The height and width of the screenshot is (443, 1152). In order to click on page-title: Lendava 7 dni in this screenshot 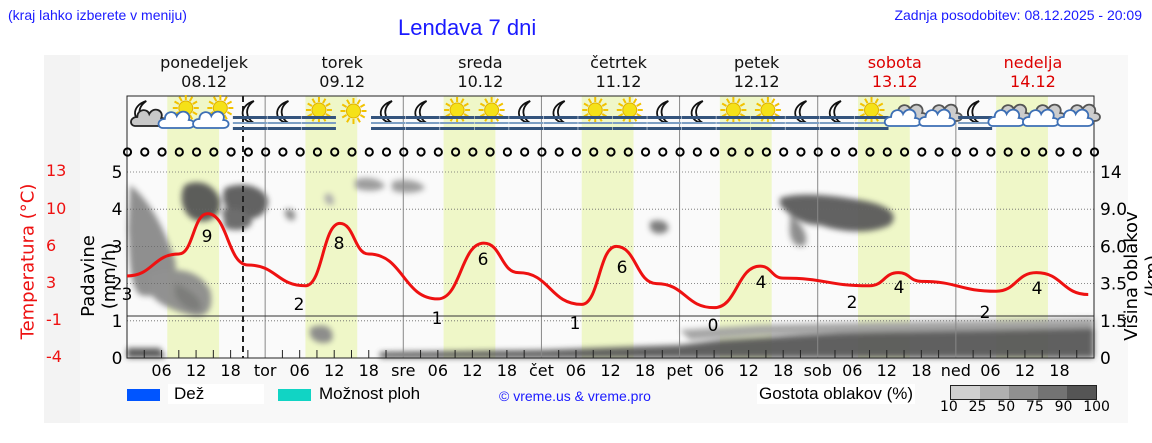, I will do `click(467, 27)`.